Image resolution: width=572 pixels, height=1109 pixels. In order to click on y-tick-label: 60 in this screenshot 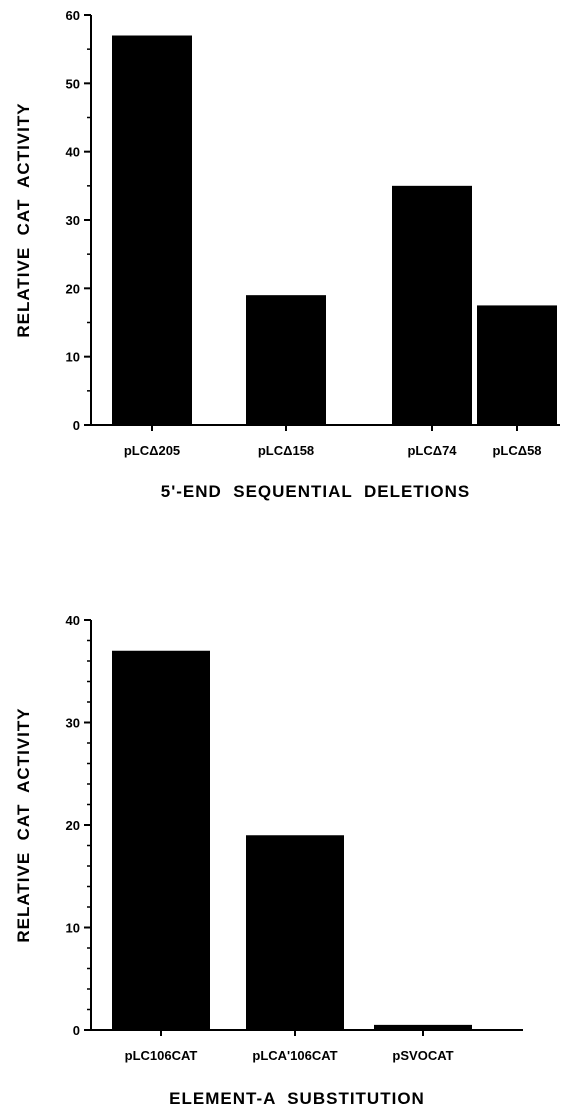, I will do `click(73, 15)`.